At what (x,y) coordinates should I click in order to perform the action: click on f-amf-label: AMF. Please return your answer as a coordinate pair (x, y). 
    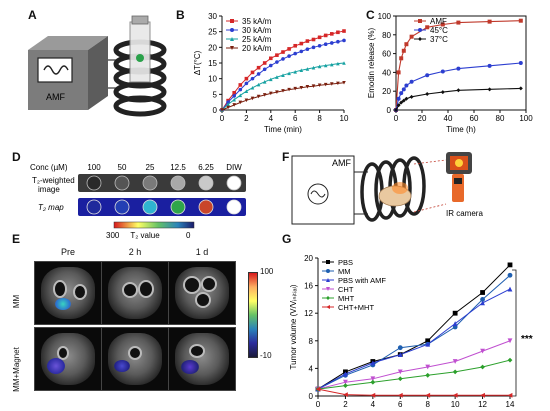
    Looking at the image, I should click on (342, 163).